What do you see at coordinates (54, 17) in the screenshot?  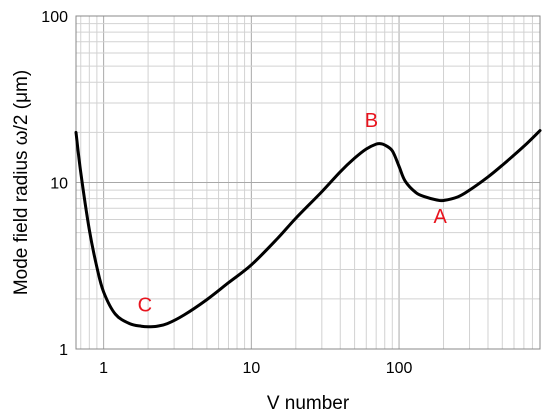 I see `y-tick-label: 100` at bounding box center [54, 17].